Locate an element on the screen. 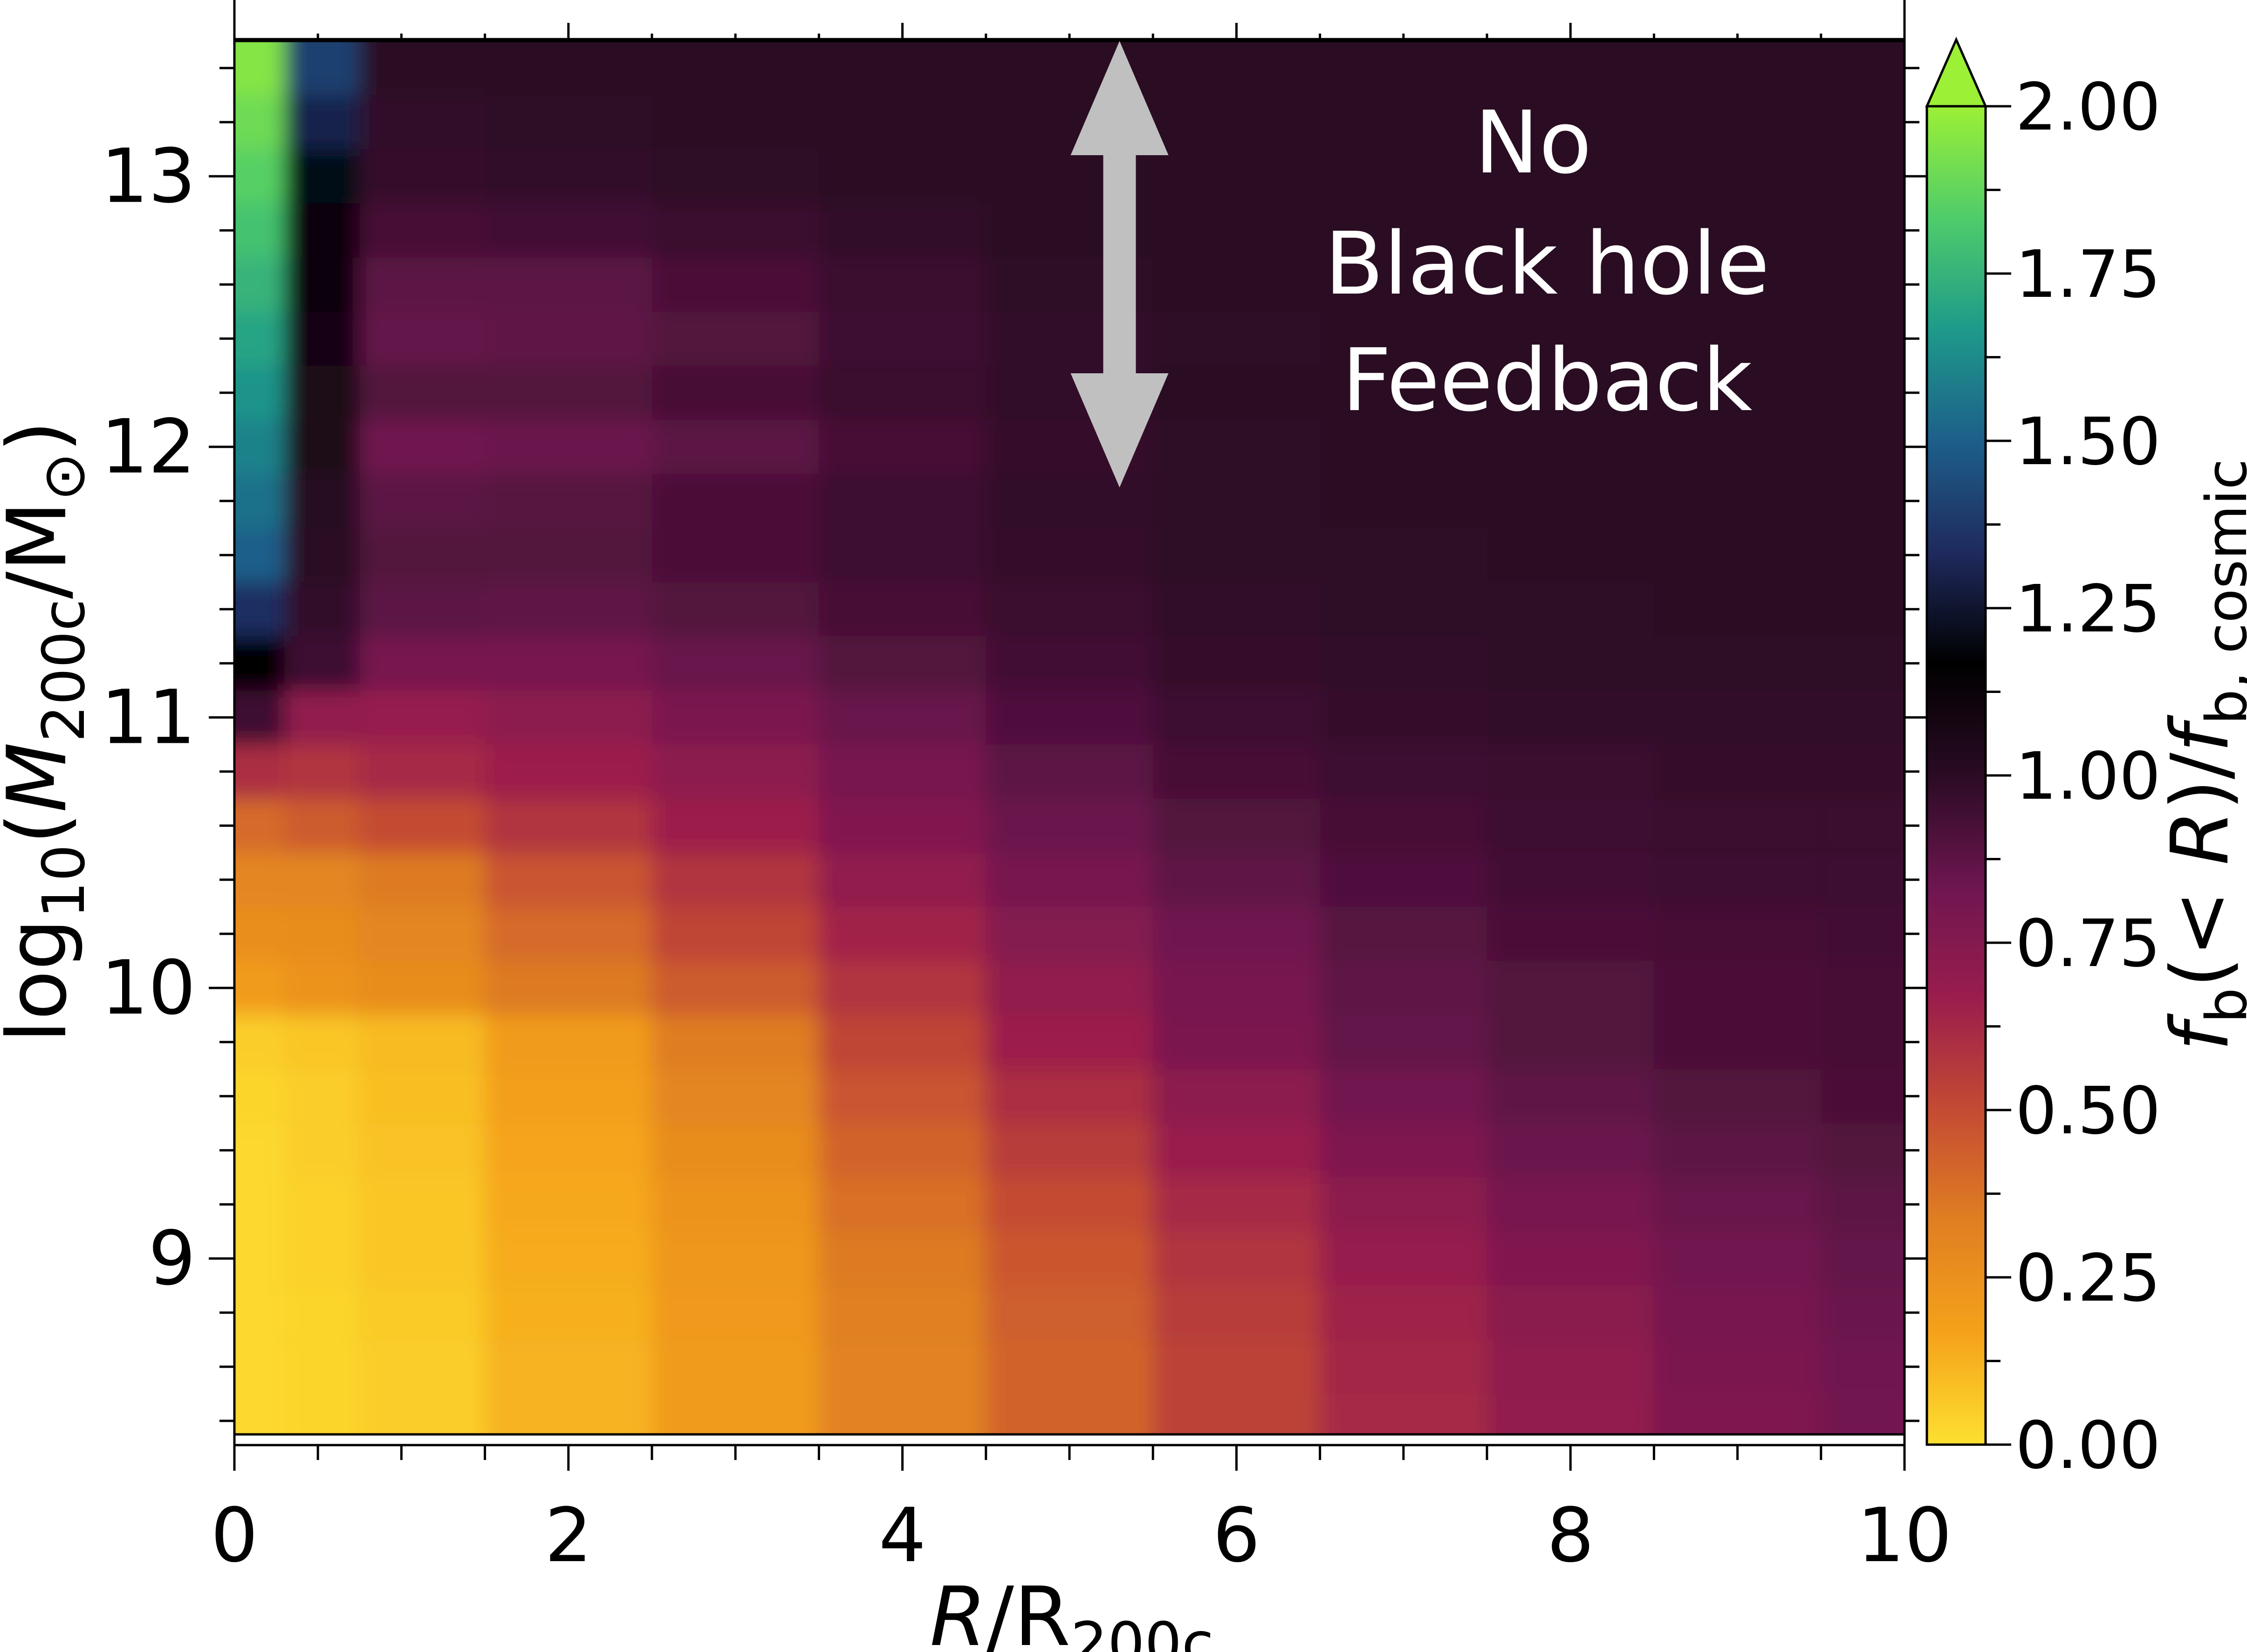 This screenshot has width=2247, height=1652. y-tick-label: 10 is located at coordinates (148, 987).